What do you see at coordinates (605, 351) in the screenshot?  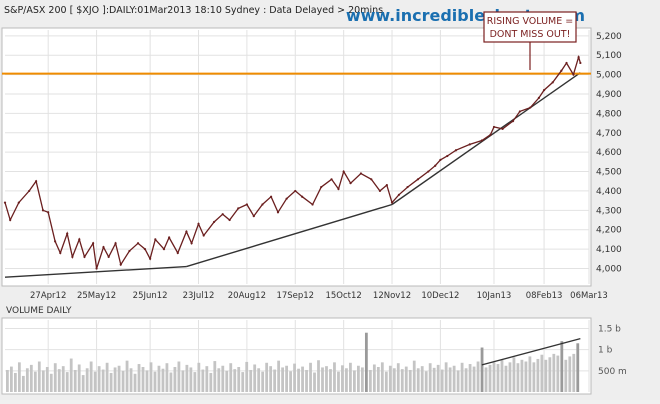 I see `volume-y-tick-label: 1 b` at bounding box center [605, 351].